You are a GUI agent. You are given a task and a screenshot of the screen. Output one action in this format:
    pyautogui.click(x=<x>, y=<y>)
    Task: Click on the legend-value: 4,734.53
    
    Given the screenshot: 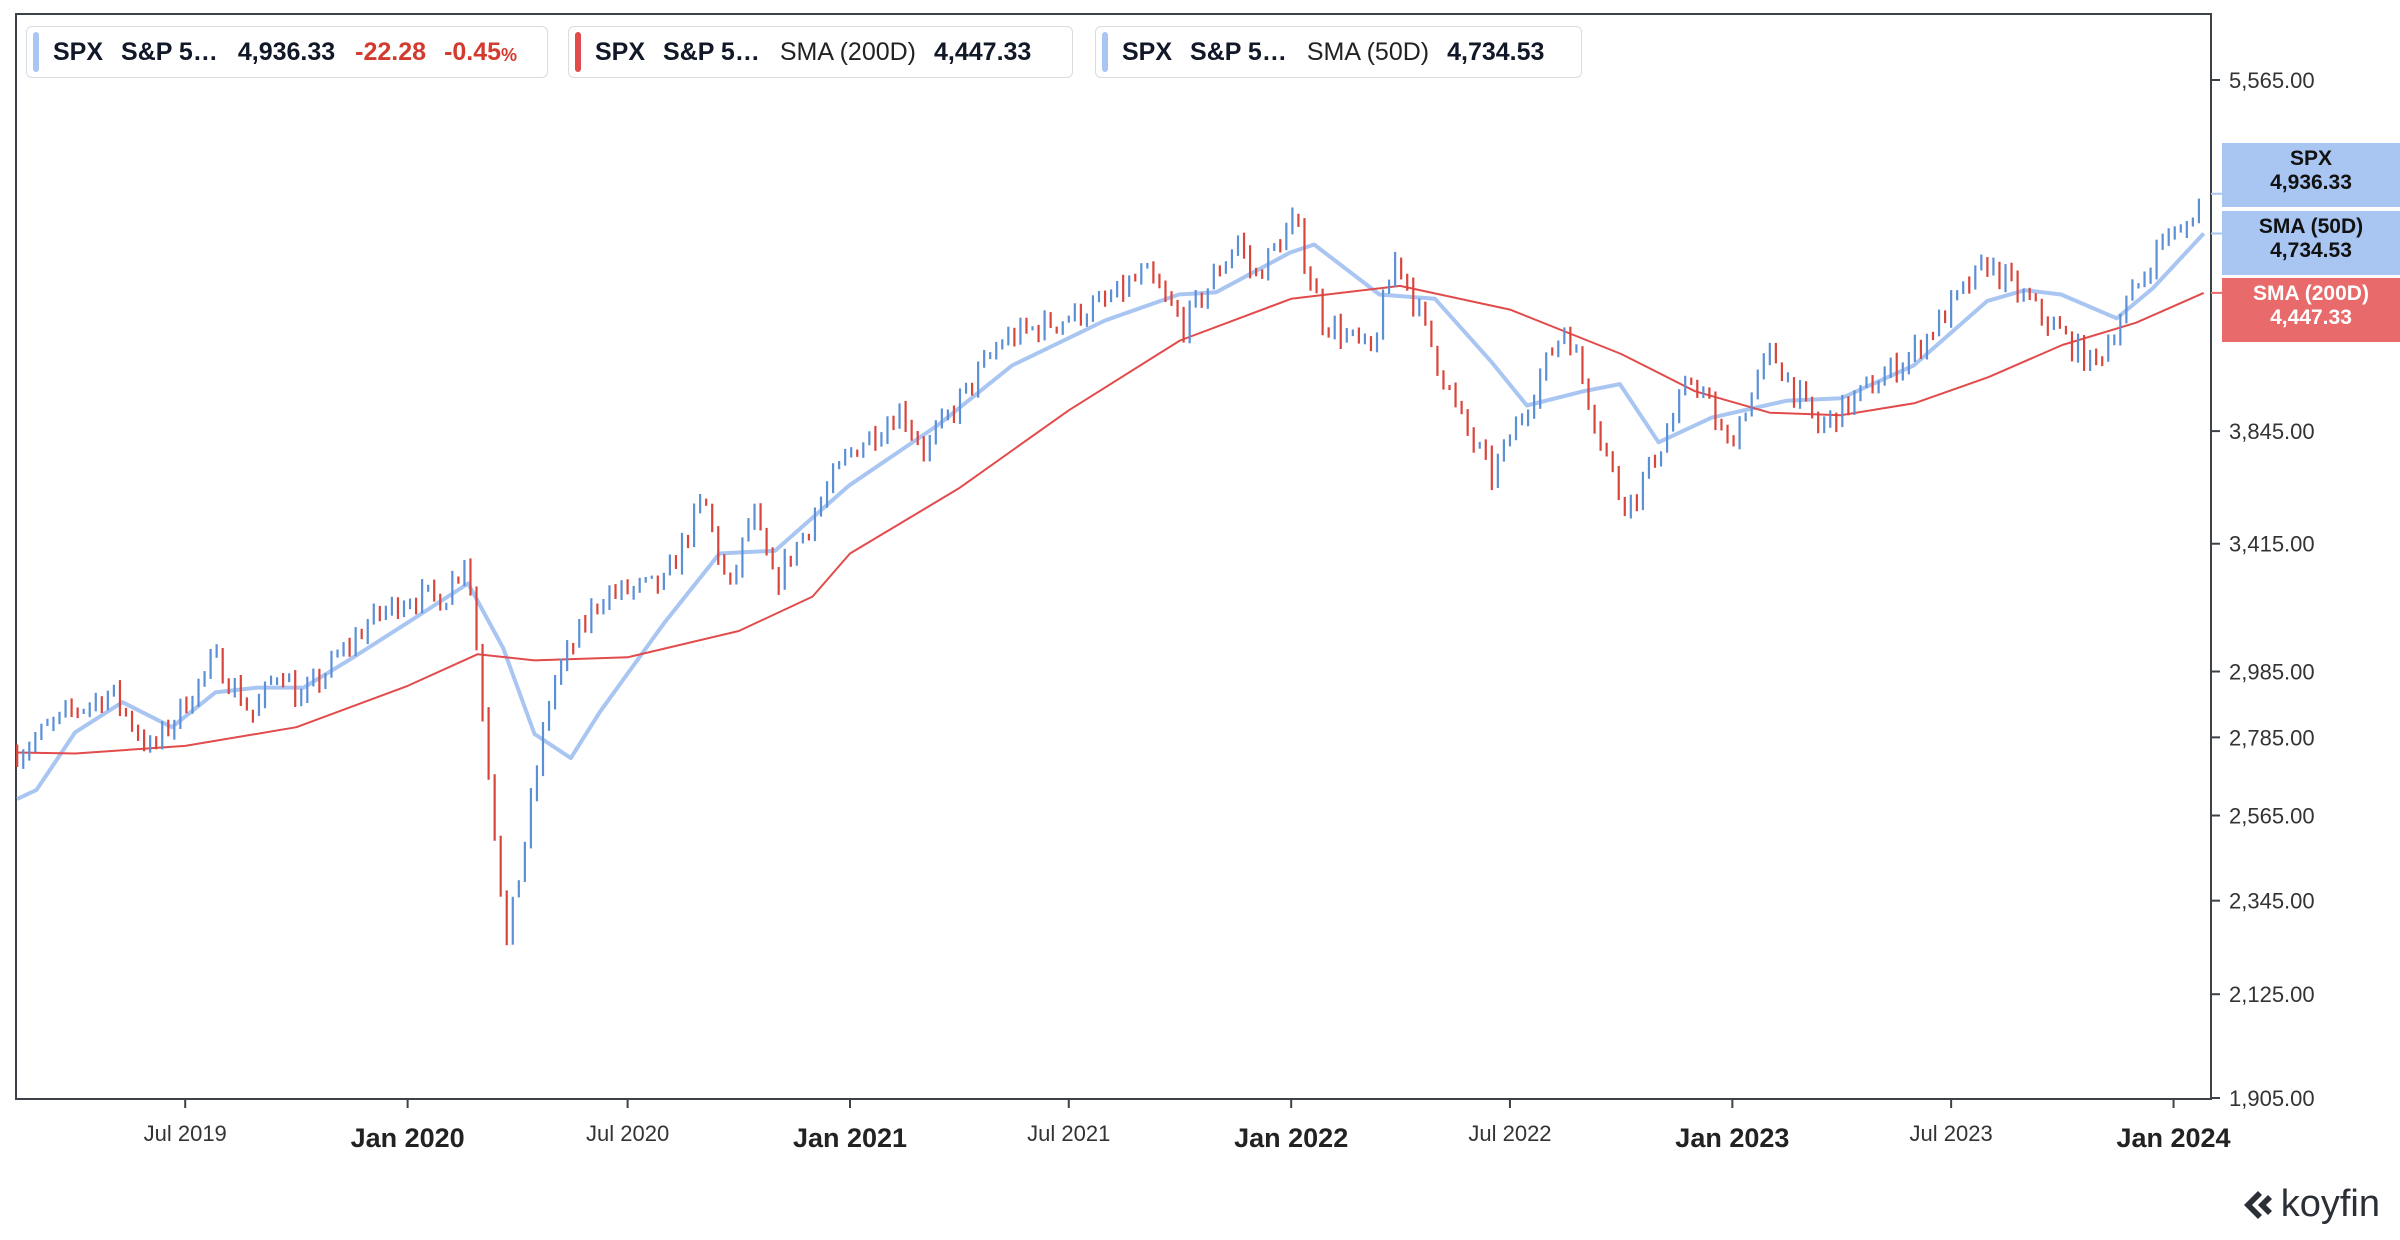 What is the action you would take?
    pyautogui.click(x=1496, y=51)
    